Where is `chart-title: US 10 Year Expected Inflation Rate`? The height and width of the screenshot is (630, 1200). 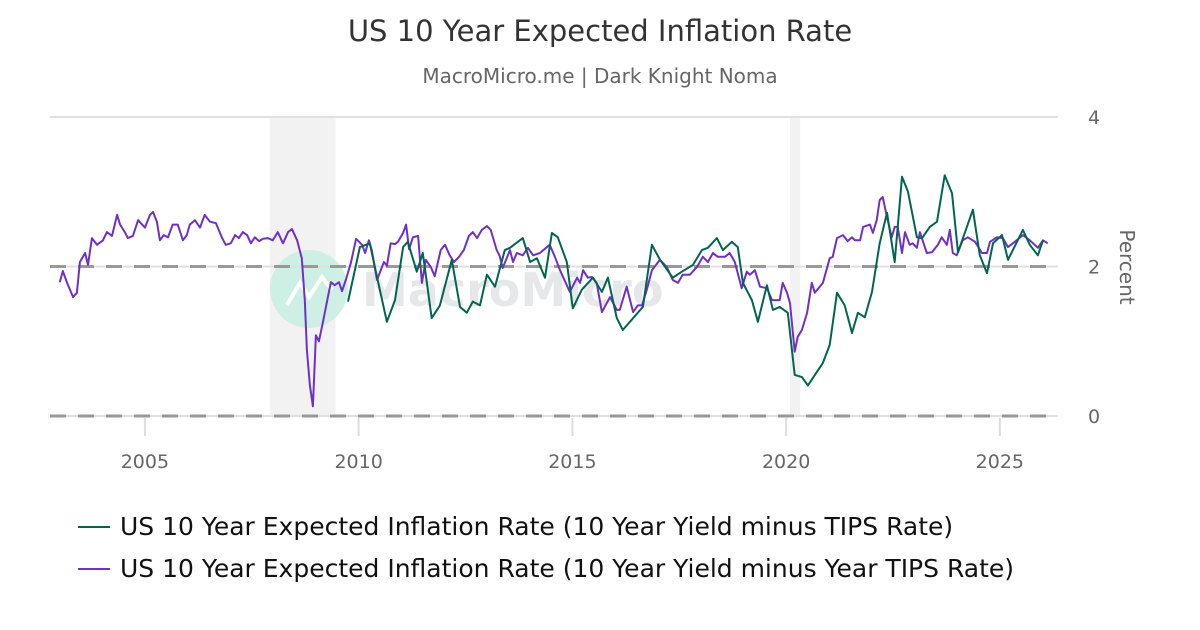 chart-title: US 10 Year Expected Inflation Rate is located at coordinates (600, 31).